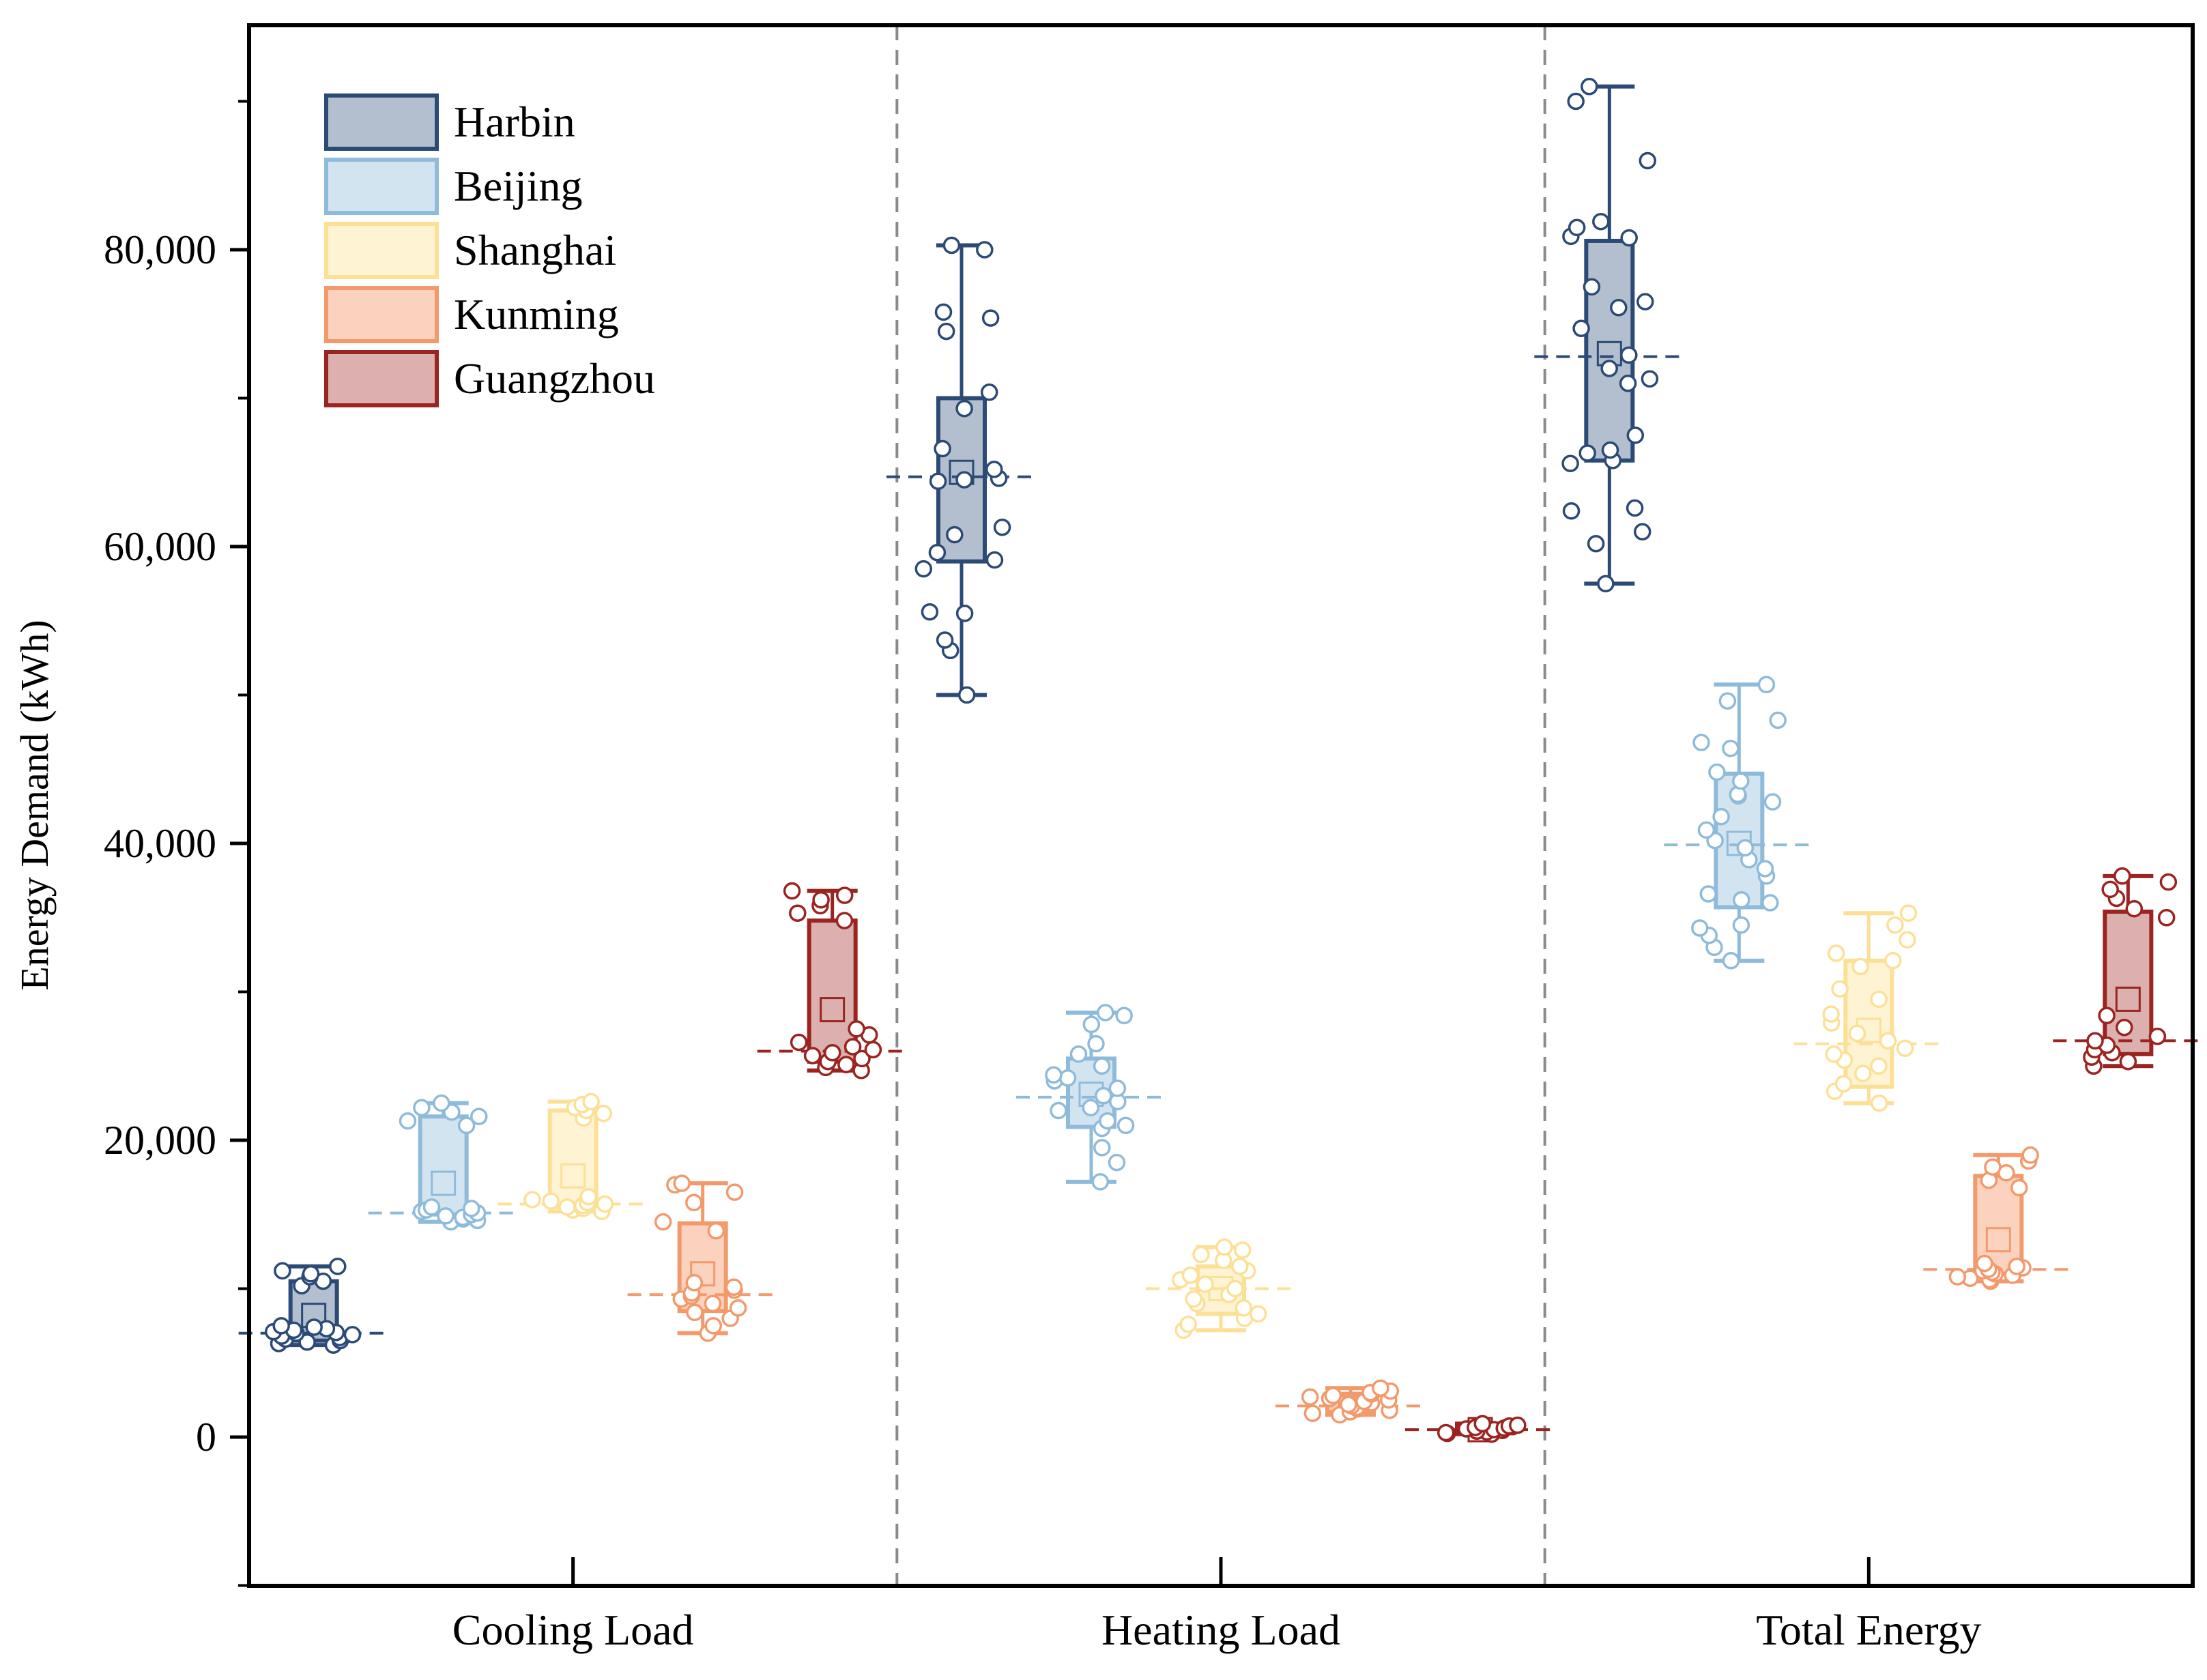 This screenshot has height=1680, width=2207. Describe the element at coordinates (443, 1165) in the screenshot. I see `iqr-box` at that location.